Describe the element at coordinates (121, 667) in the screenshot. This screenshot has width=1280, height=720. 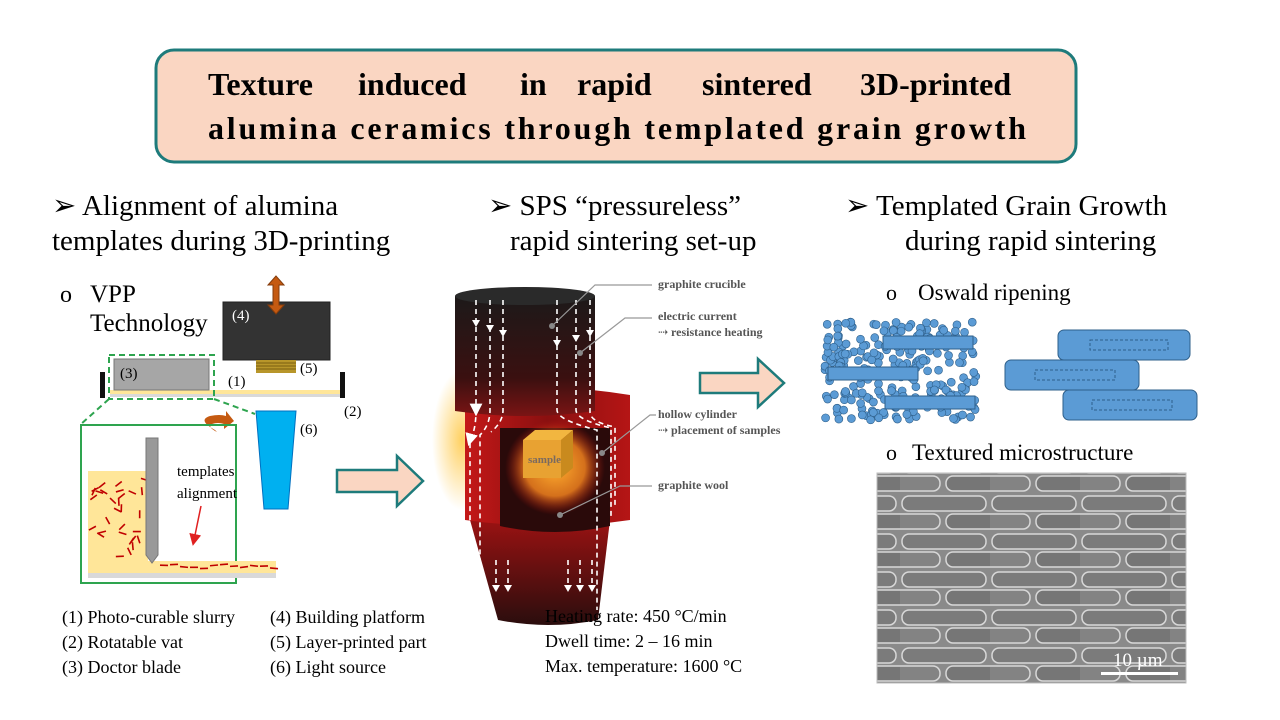
I see `svg-text: (3) Doctor blade` at that location.